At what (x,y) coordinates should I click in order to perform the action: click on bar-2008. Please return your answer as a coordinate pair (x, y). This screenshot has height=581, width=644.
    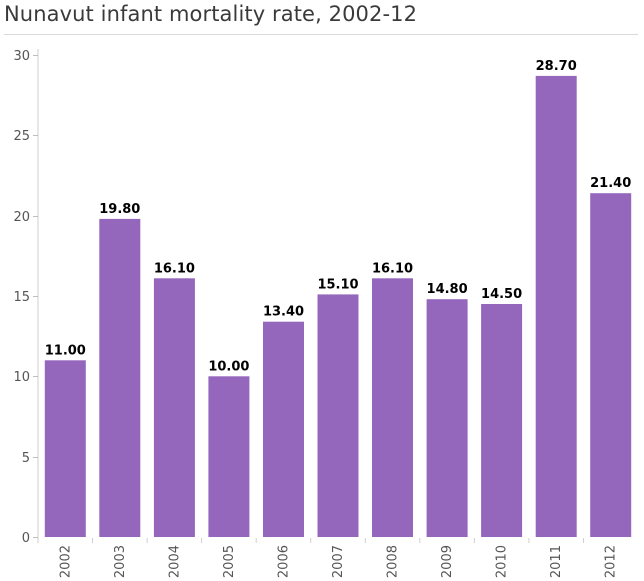
    Looking at the image, I should click on (392, 407).